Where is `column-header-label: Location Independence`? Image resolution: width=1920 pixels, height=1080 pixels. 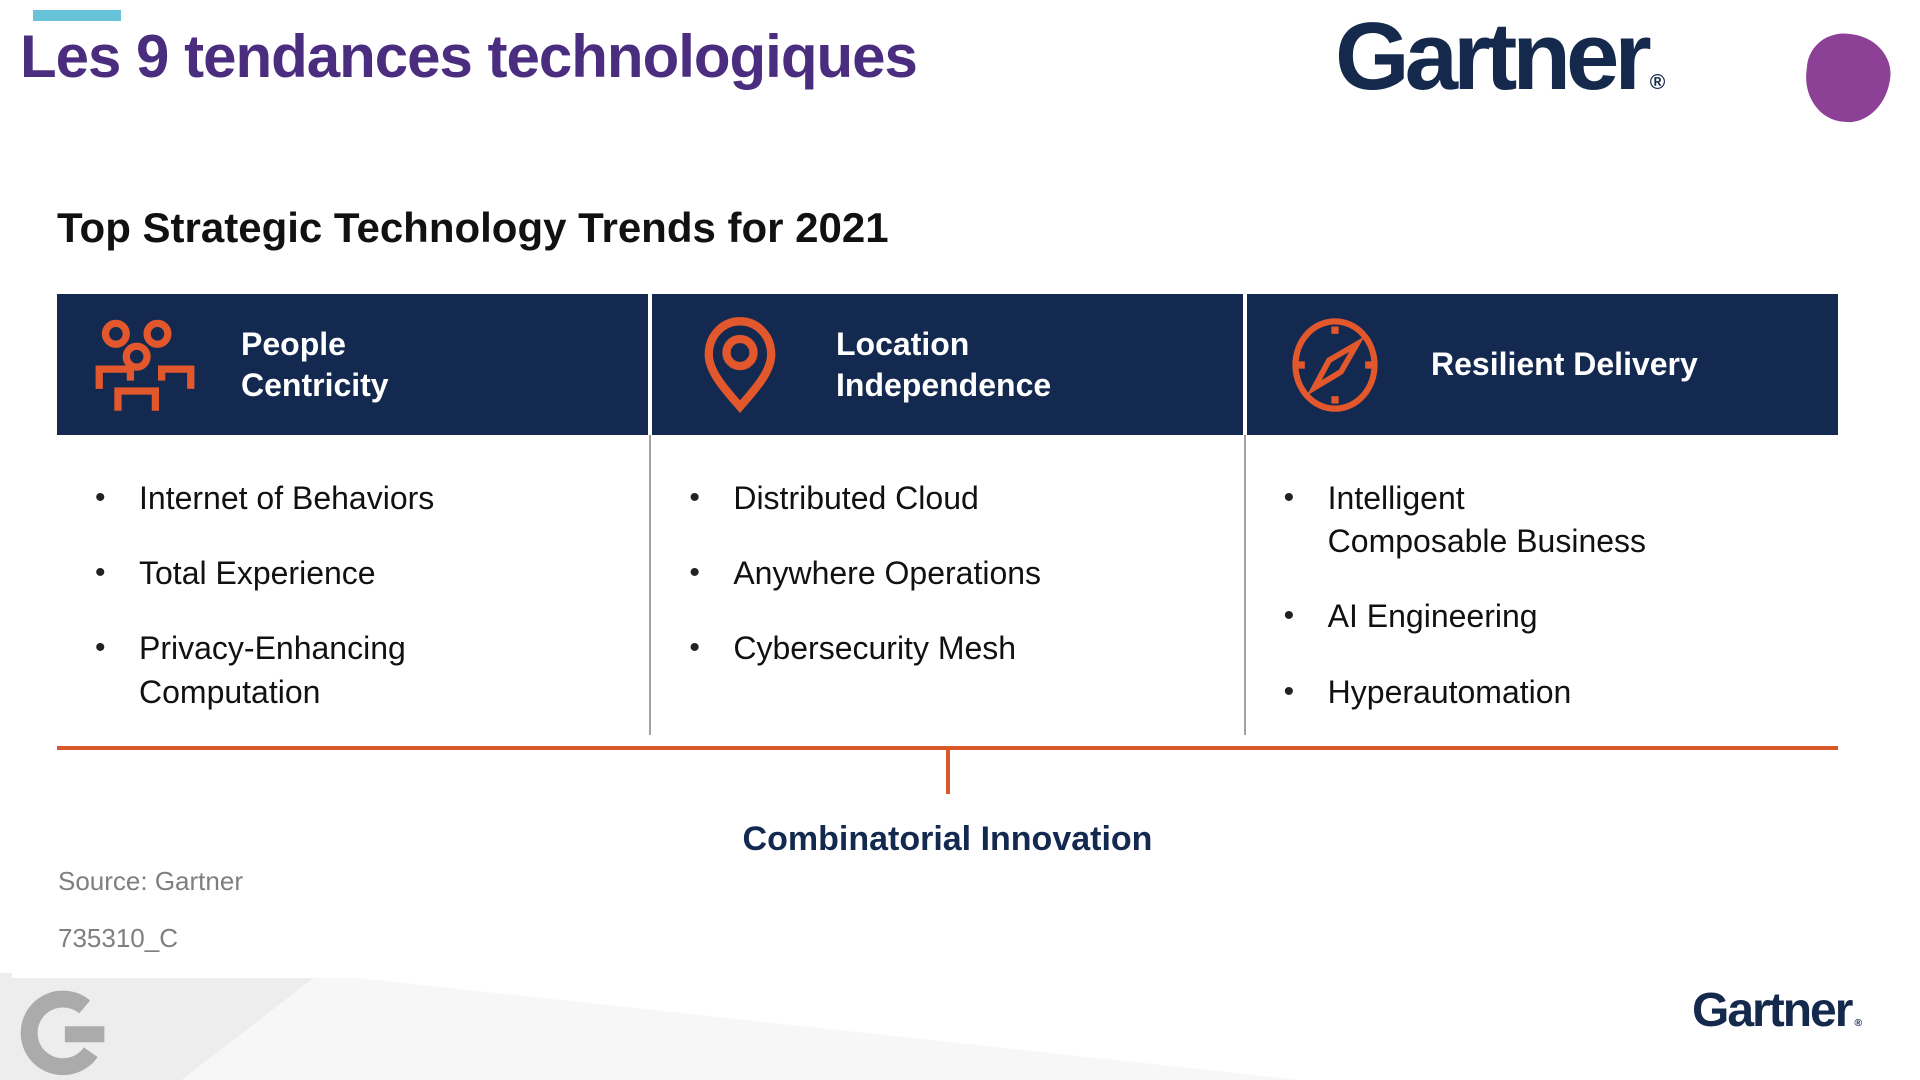
column-header-label: Location Independence is located at coordinates (944, 364).